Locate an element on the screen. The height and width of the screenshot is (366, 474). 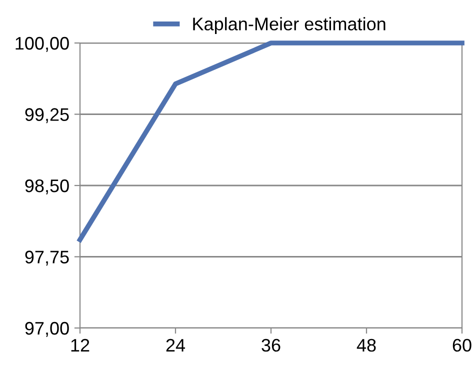
y-tick-label: 100,00 is located at coordinates (42, 44).